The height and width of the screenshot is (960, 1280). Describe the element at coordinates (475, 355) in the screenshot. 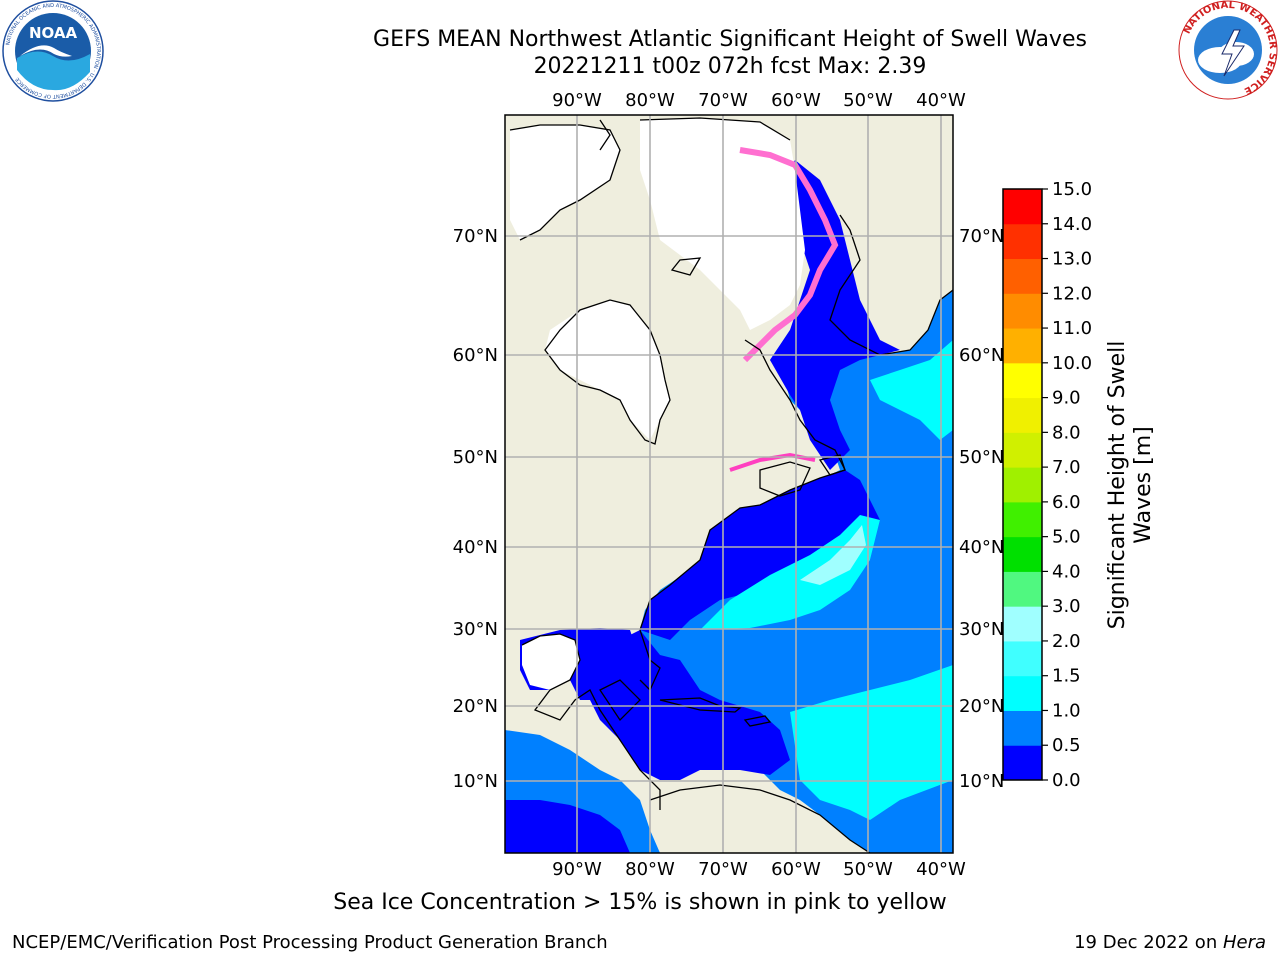

I see `lat-label-left: 60°N` at that location.